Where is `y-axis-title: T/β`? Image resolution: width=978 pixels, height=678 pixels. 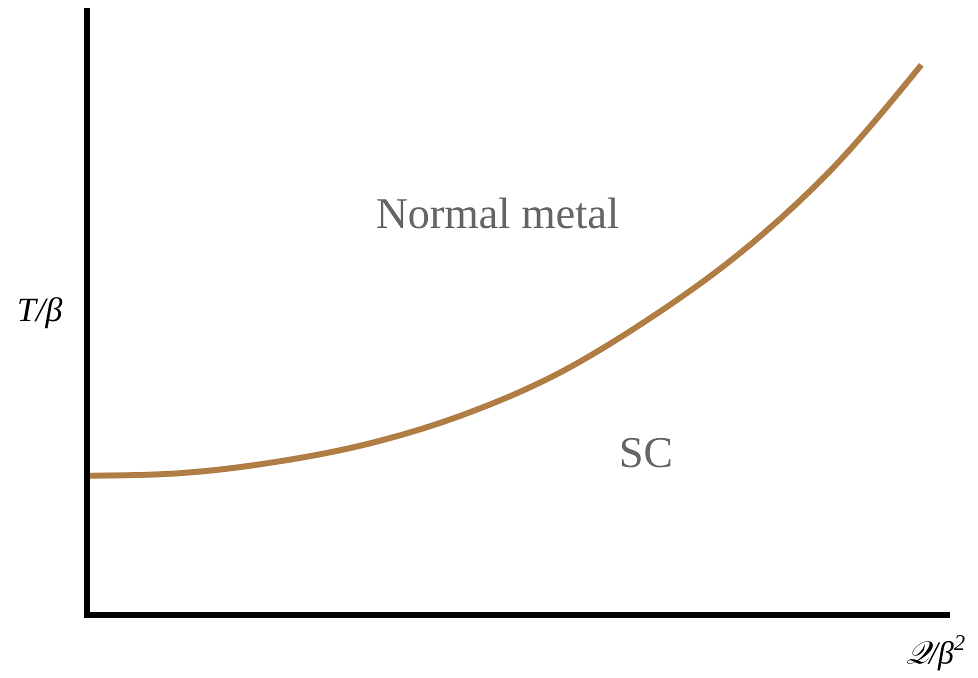
y-axis-title: T/β is located at coordinates (39, 310).